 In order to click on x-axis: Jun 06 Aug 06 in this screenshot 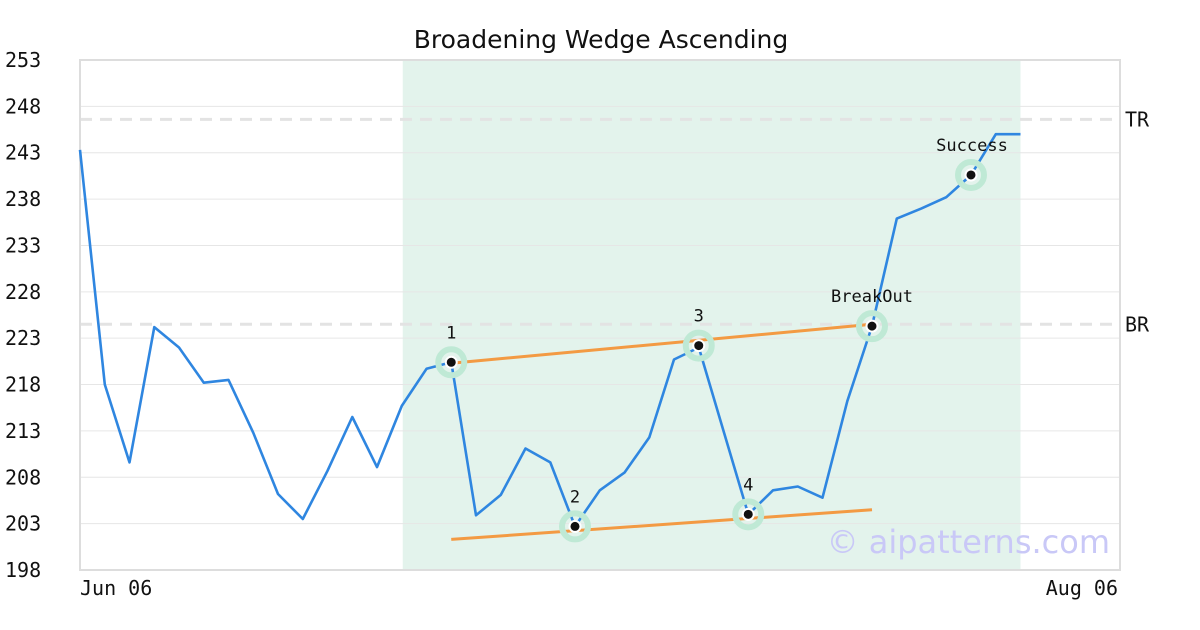, I will do `click(599, 588)`.